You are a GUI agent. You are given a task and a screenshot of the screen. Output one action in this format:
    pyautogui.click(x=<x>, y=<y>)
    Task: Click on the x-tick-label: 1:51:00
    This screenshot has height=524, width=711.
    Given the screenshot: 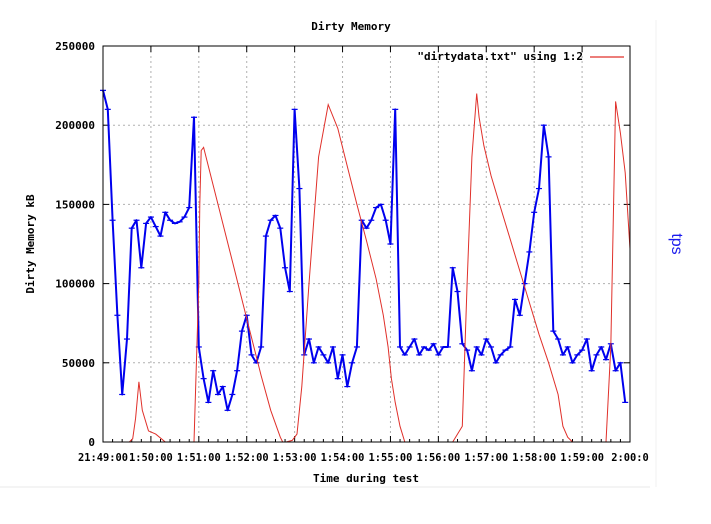 What is the action you would take?
    pyautogui.click(x=199, y=458)
    